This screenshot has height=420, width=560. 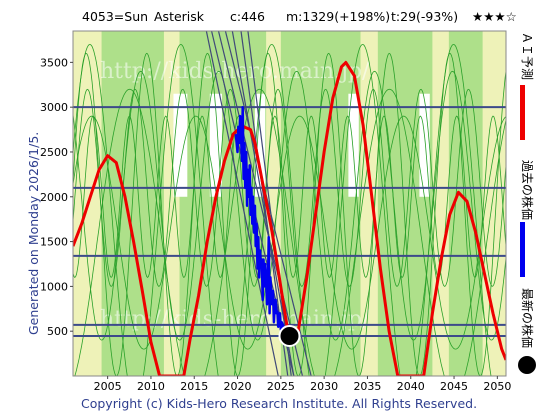 I want to click on legend-swatch-ai-forecast, so click(x=522, y=112).